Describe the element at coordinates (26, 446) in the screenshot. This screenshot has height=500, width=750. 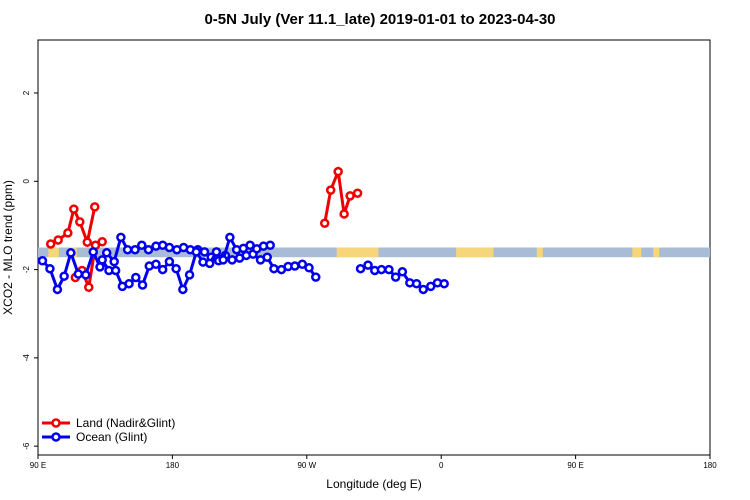
I see `y-tick-label: -6` at that location.